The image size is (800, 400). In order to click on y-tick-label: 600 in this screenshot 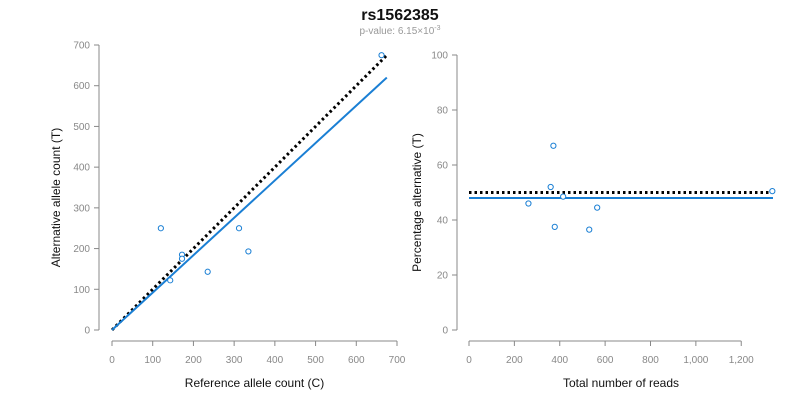, I will do `click(81, 86)`.